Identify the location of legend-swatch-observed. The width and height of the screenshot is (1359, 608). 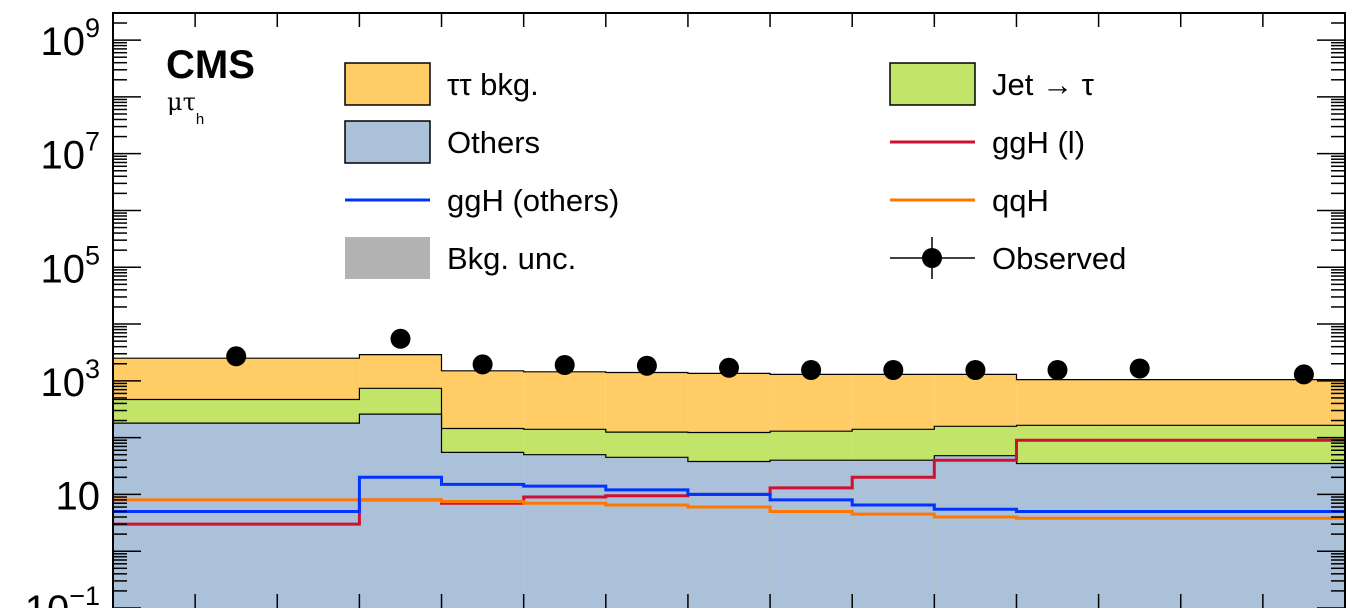
(932, 258).